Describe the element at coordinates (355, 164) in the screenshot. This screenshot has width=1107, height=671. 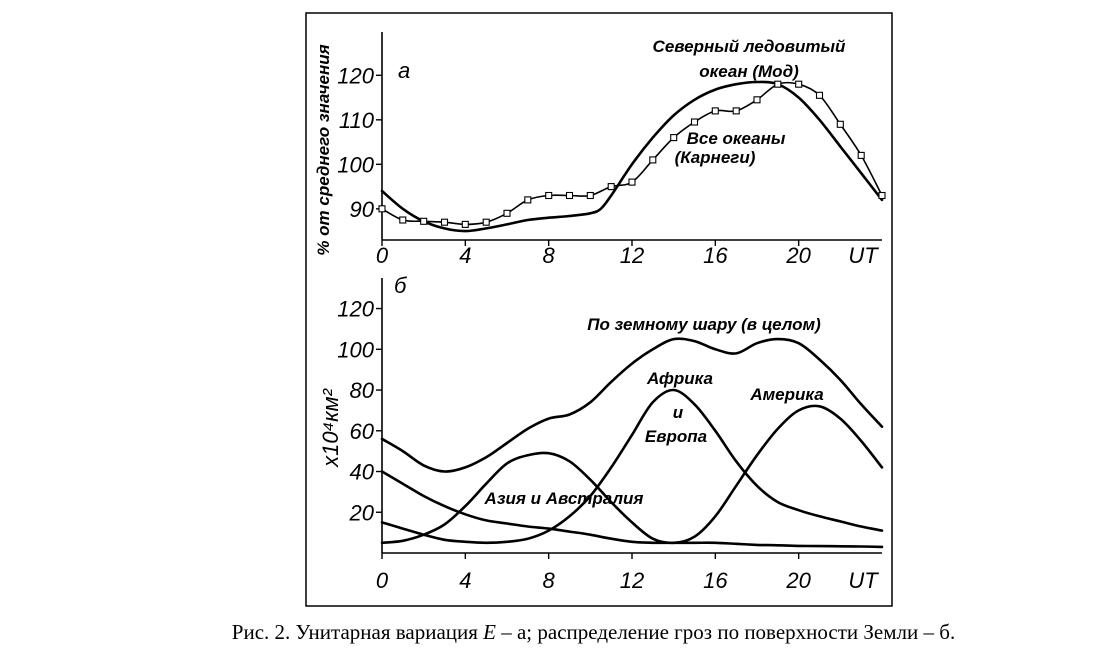
I see `panel-a-y-tick-label: 100` at that location.